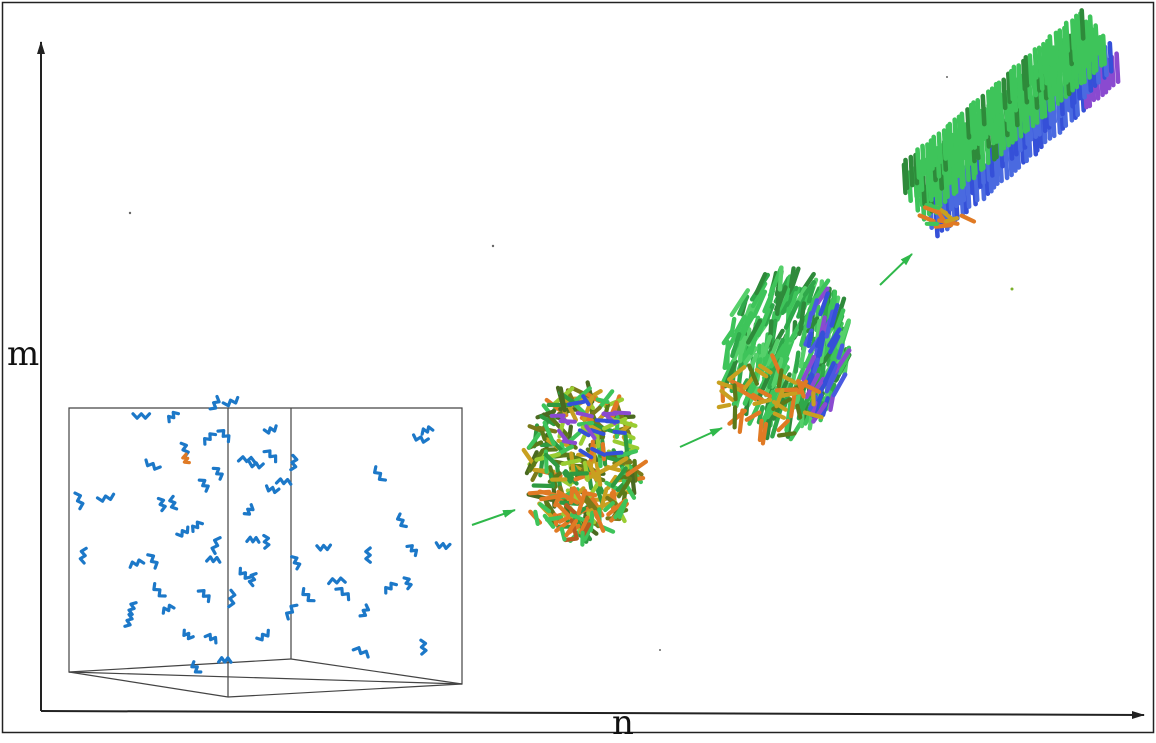 This screenshot has height=743, width=1156. What do you see at coordinates (592, 713) in the screenshot?
I see `x-axis` at bounding box center [592, 713].